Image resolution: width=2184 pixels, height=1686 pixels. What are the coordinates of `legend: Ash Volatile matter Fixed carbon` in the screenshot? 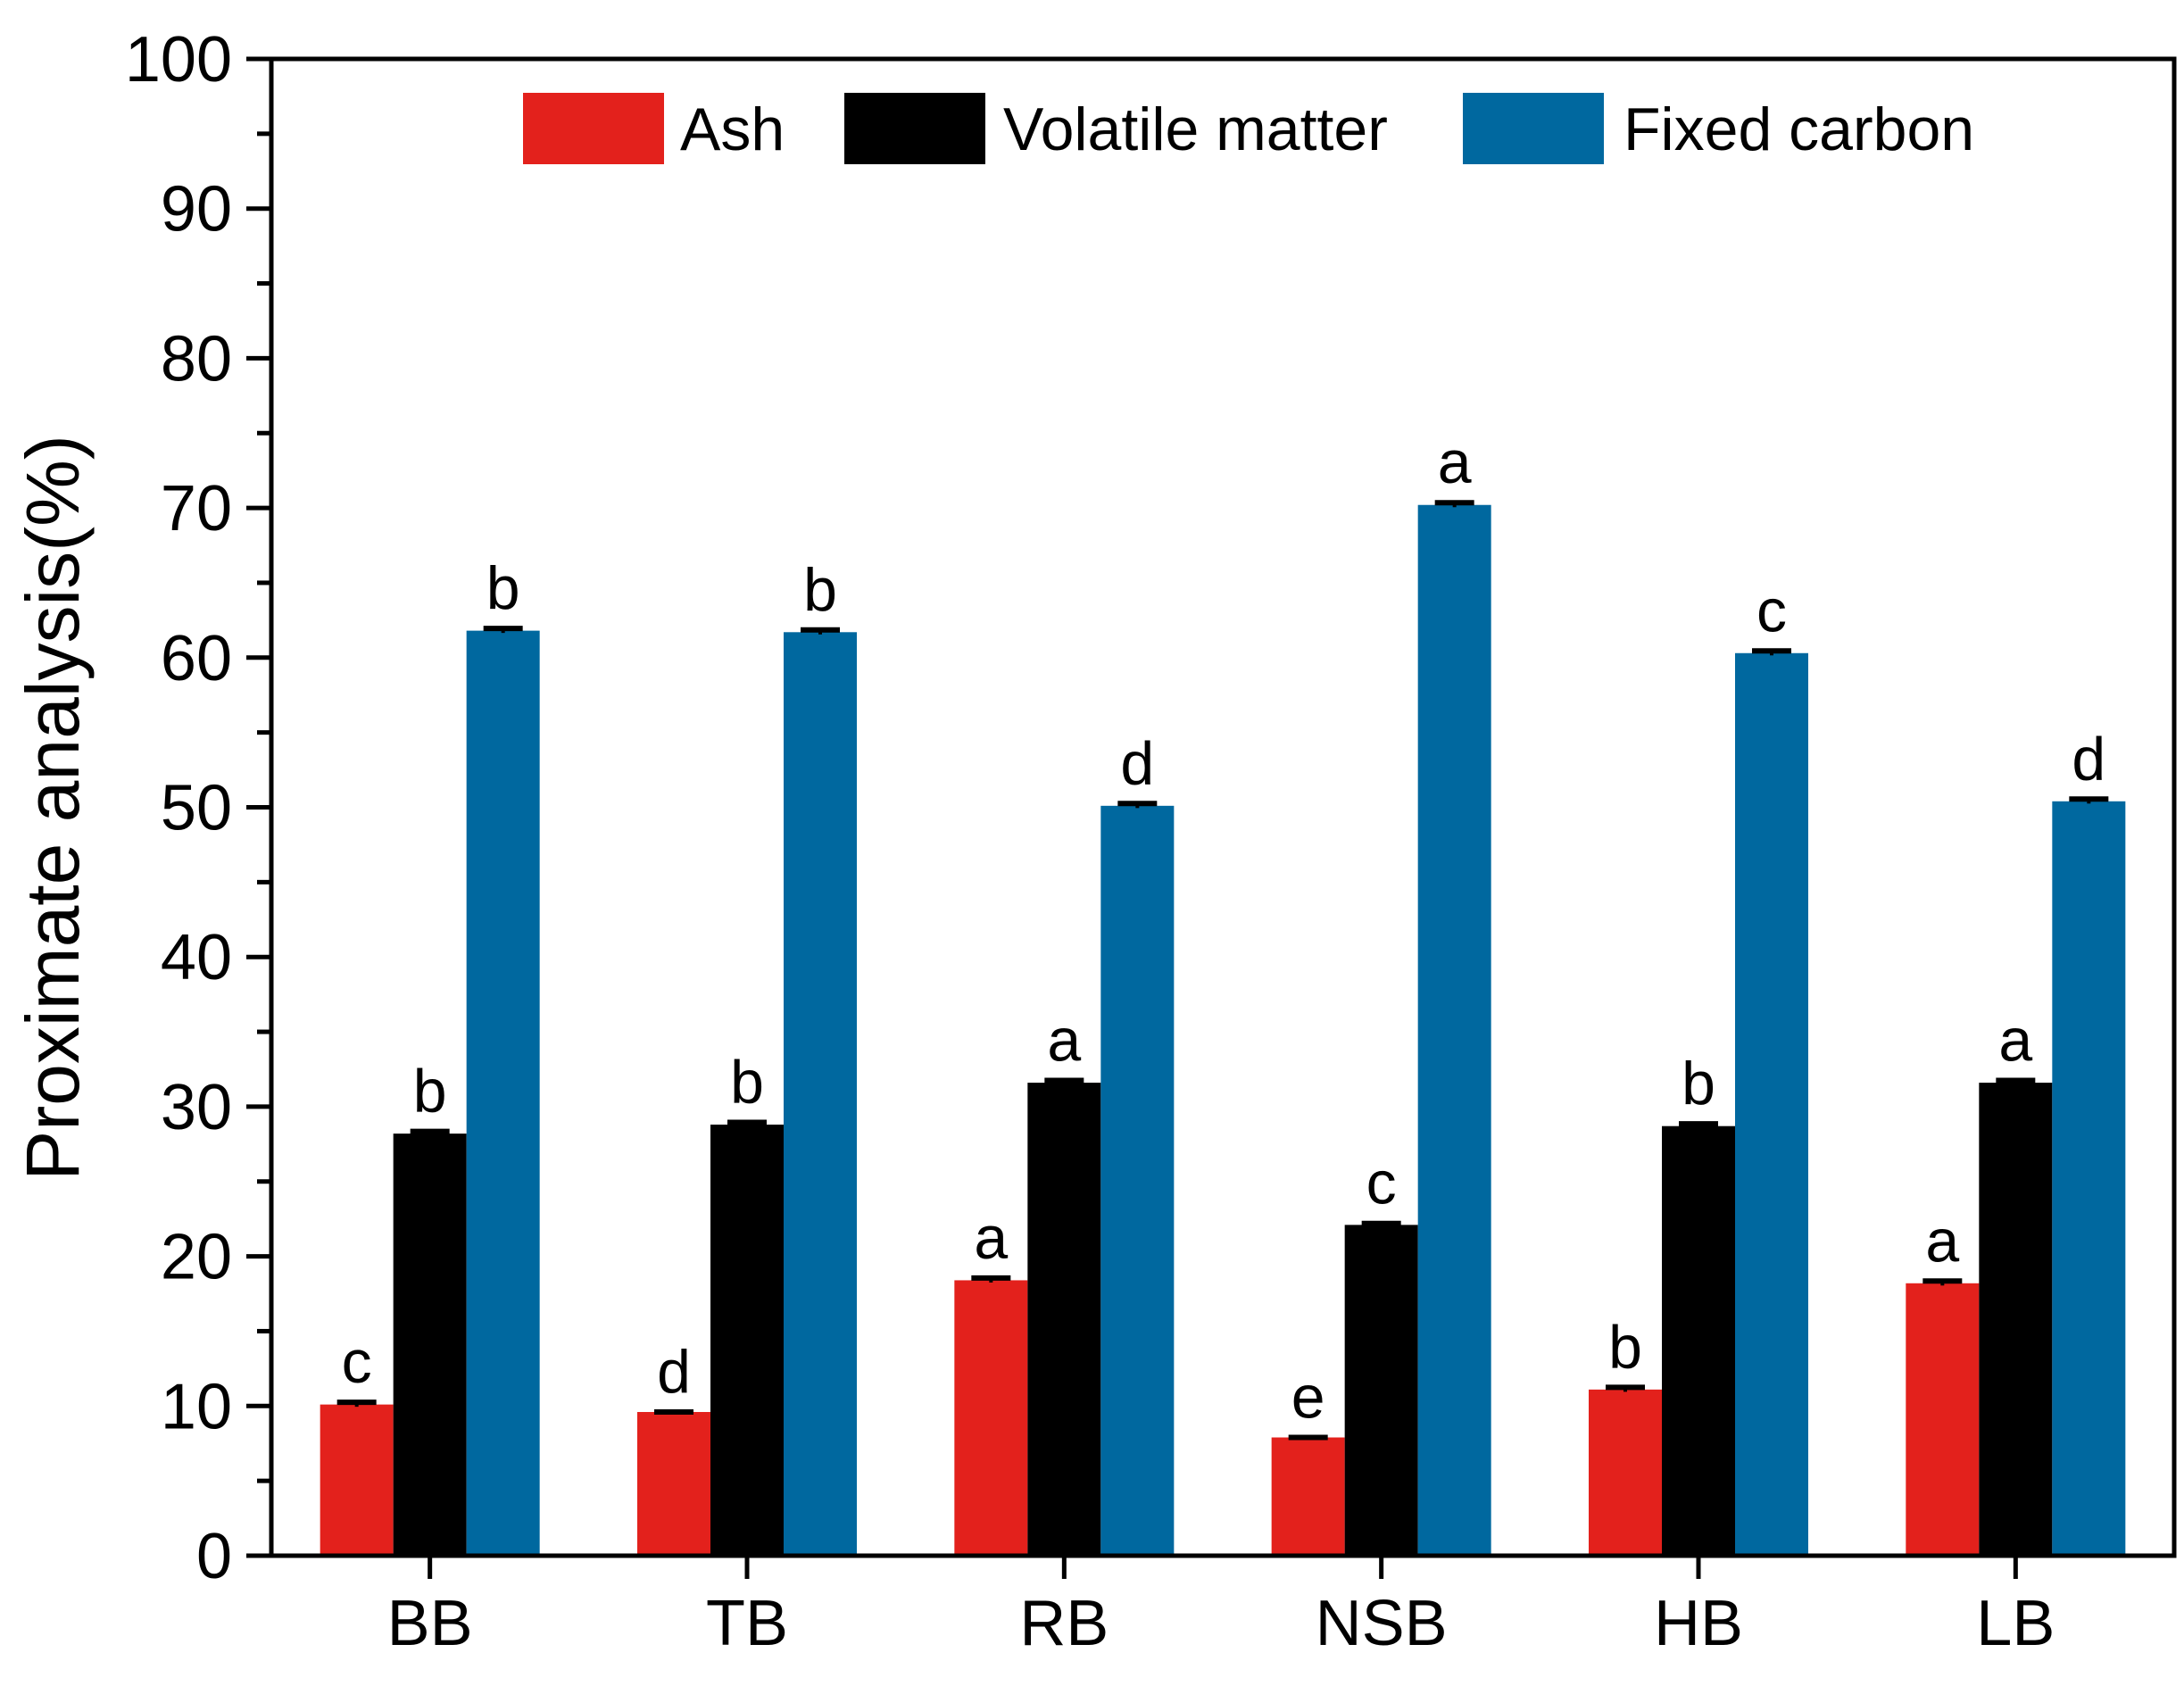 It's located at (1248, 128).